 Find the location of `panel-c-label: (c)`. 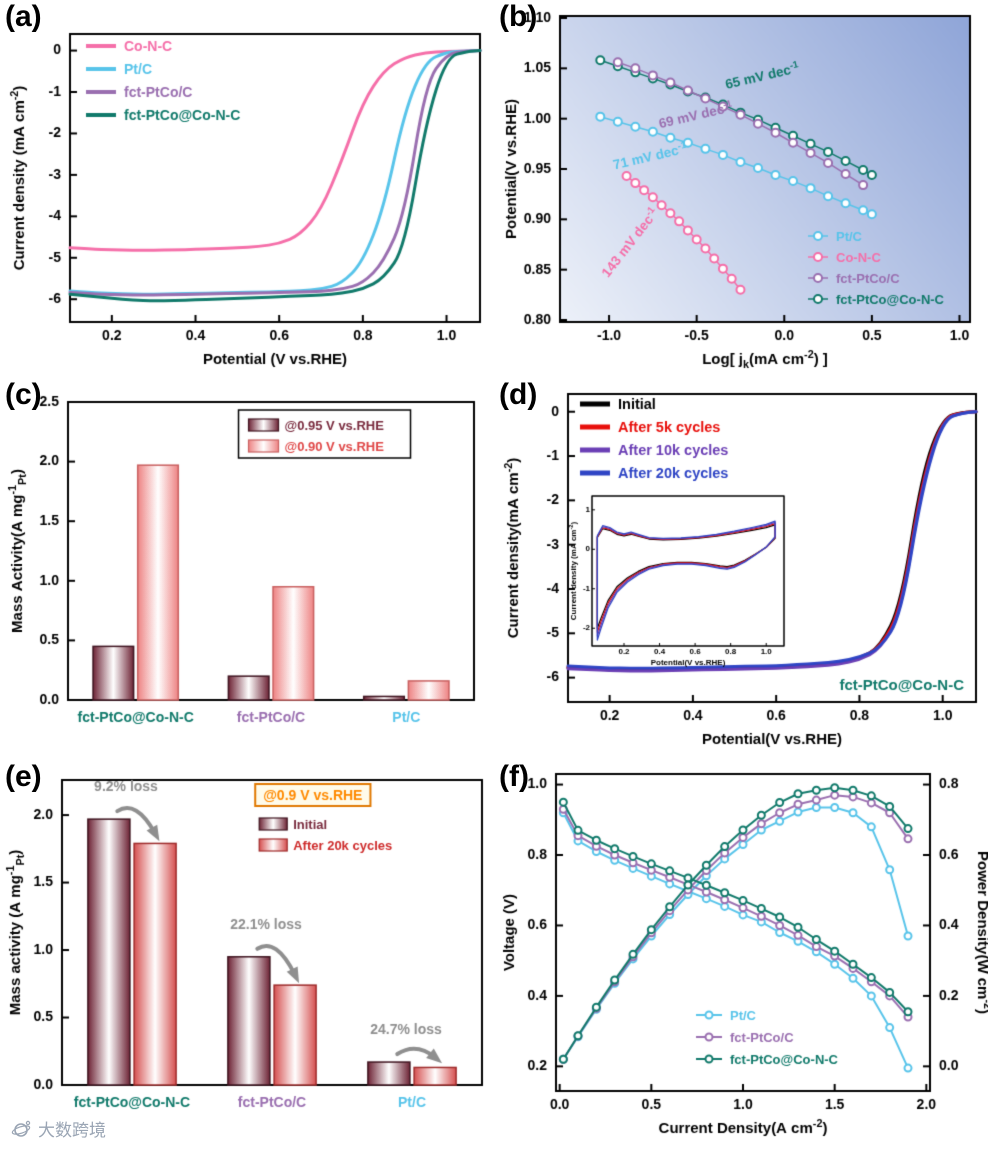

panel-c-label: (c) is located at coordinates (23, 394).